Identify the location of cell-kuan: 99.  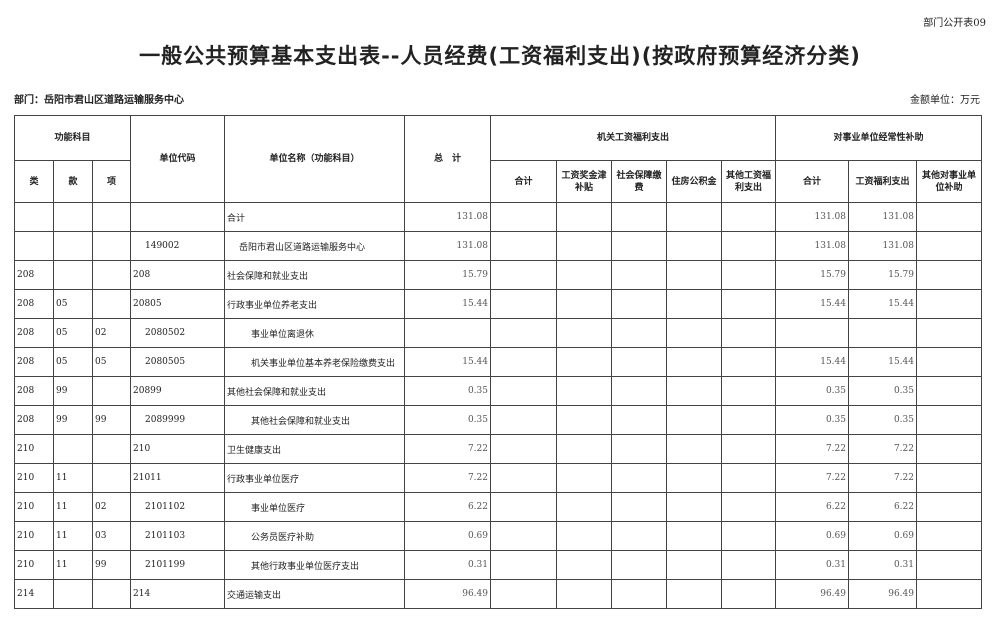
(73, 391).